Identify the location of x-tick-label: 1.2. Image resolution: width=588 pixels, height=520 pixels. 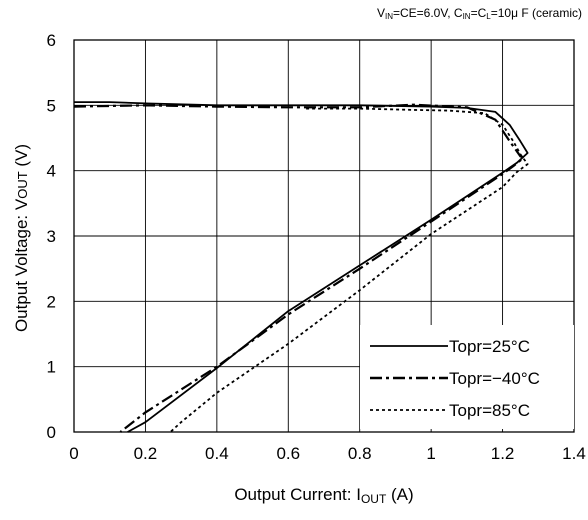
(503, 453).